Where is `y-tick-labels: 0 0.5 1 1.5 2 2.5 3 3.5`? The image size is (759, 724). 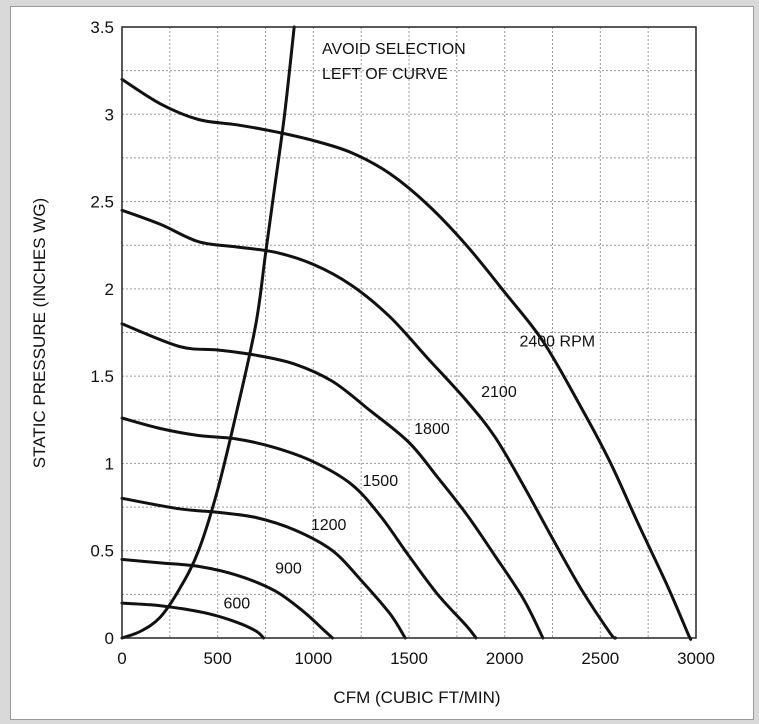
y-tick-labels: 0 0.5 1 1.5 2 2.5 3 3.5 is located at coordinates (102, 333).